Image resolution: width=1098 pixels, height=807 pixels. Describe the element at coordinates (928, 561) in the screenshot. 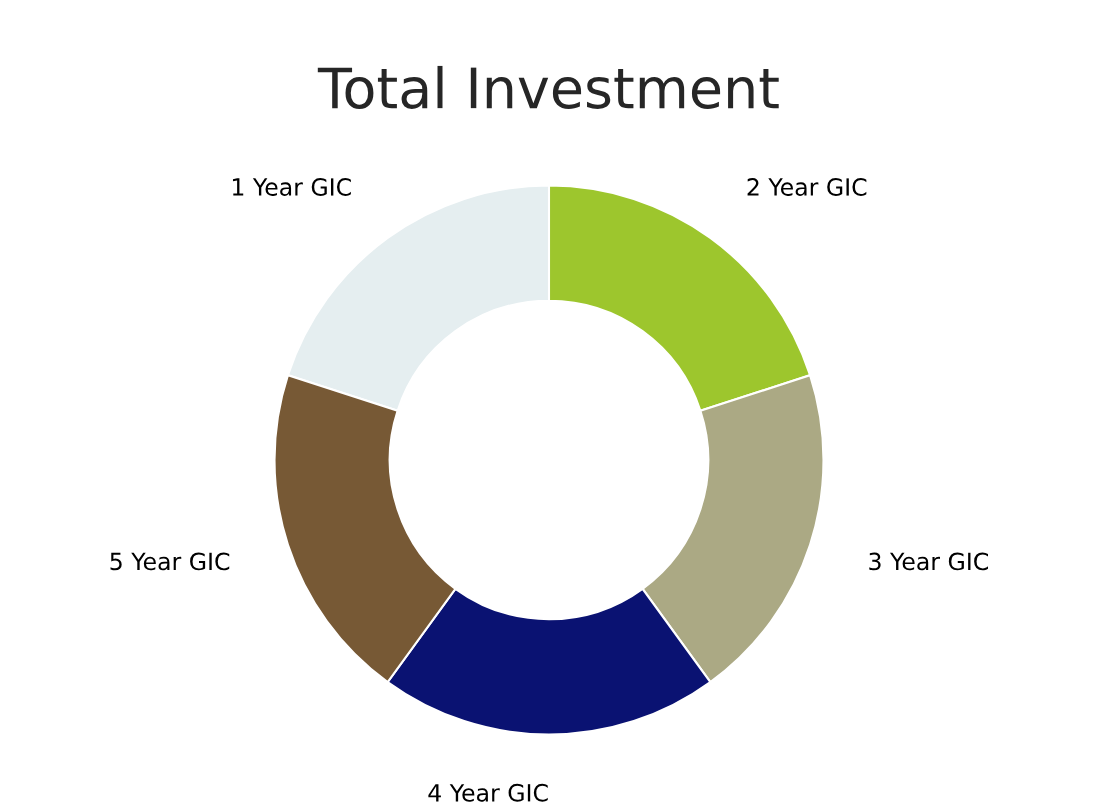

I see `slice-label: 3 Year GIC` at that location.